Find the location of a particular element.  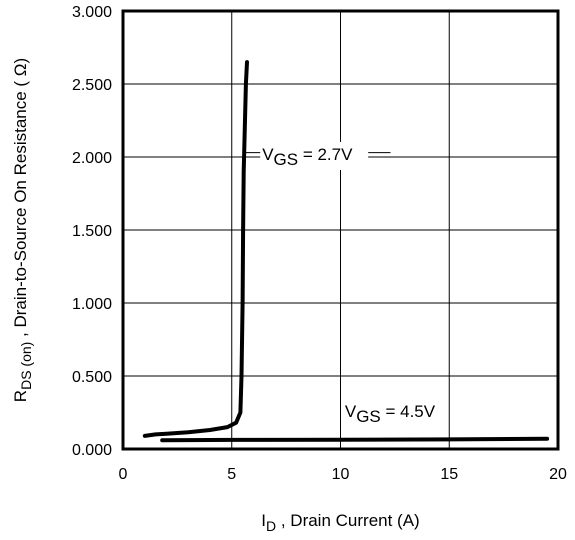

x-axis-title-rest: , Drain Current (A) is located at coordinates (348, 520).